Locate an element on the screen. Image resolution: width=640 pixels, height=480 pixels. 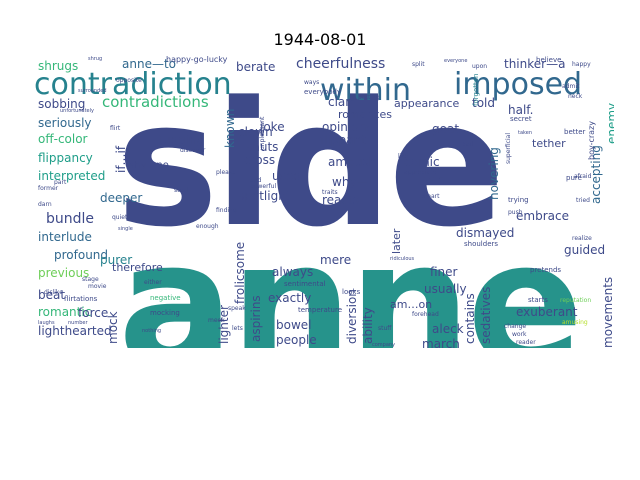
word-beat: beat is located at coordinates (51, 295).